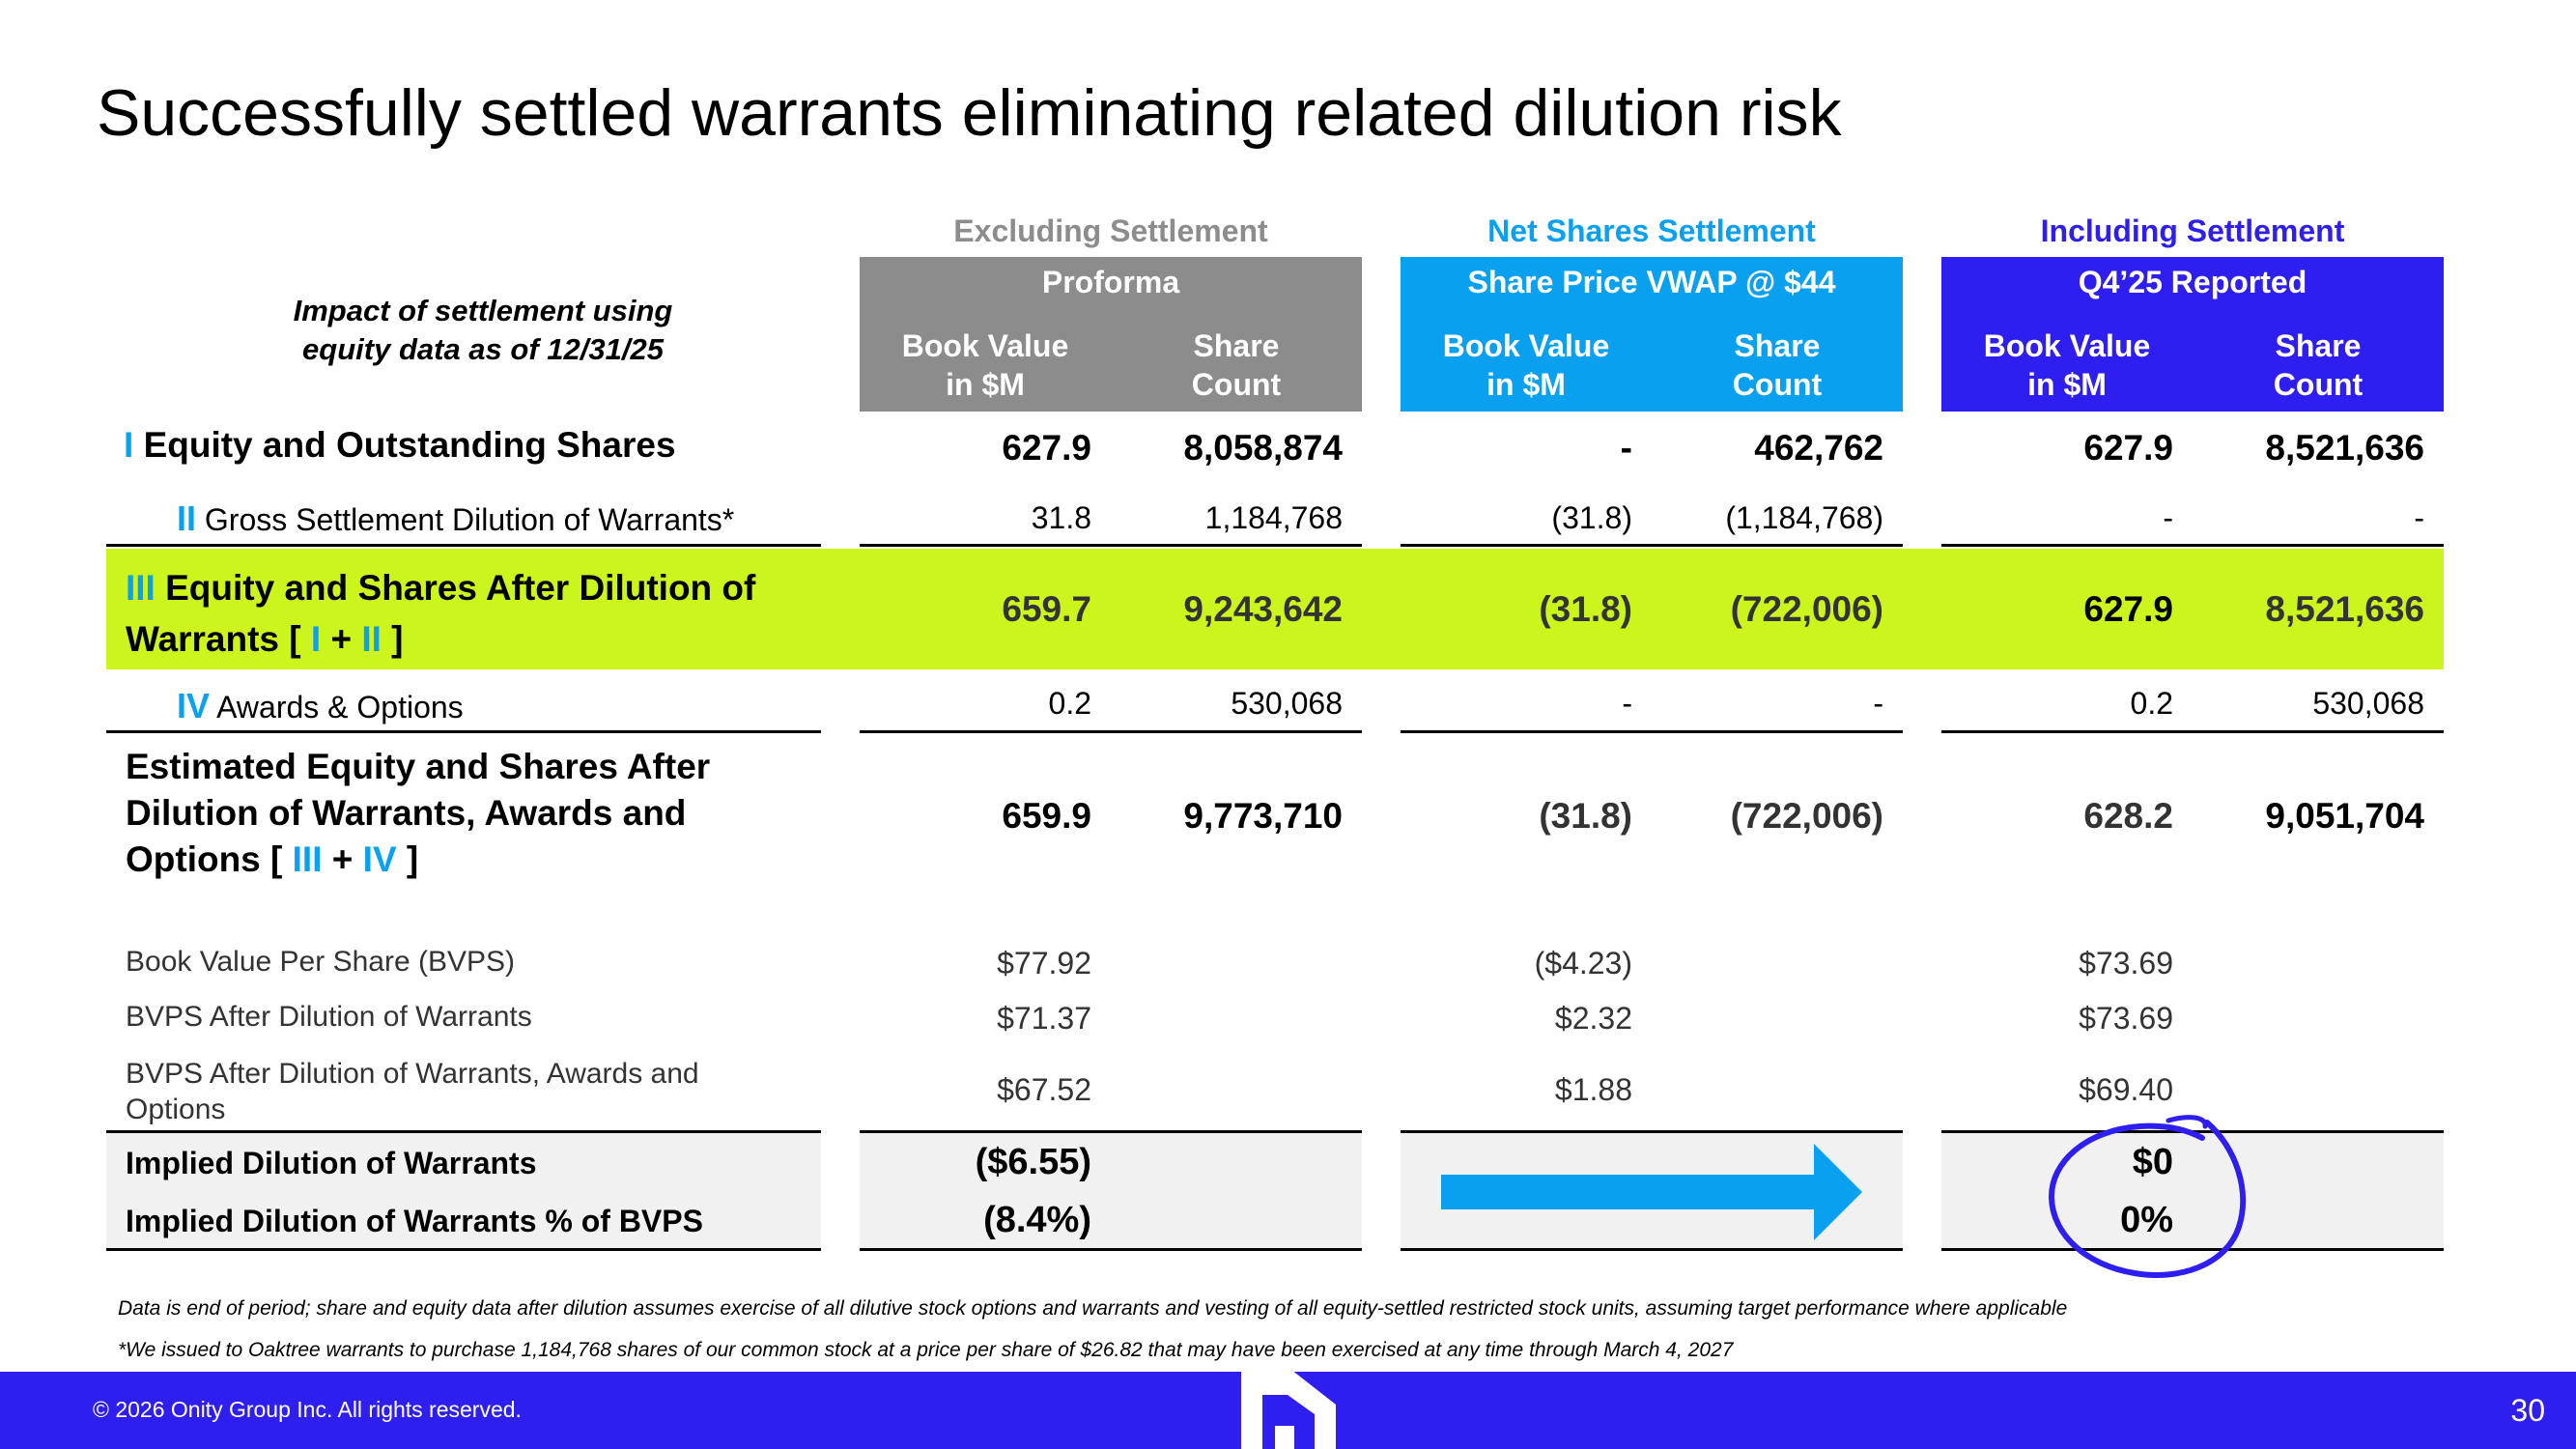  What do you see at coordinates (307, 859) in the screenshot?
I see `roman-ref: III` at bounding box center [307, 859].